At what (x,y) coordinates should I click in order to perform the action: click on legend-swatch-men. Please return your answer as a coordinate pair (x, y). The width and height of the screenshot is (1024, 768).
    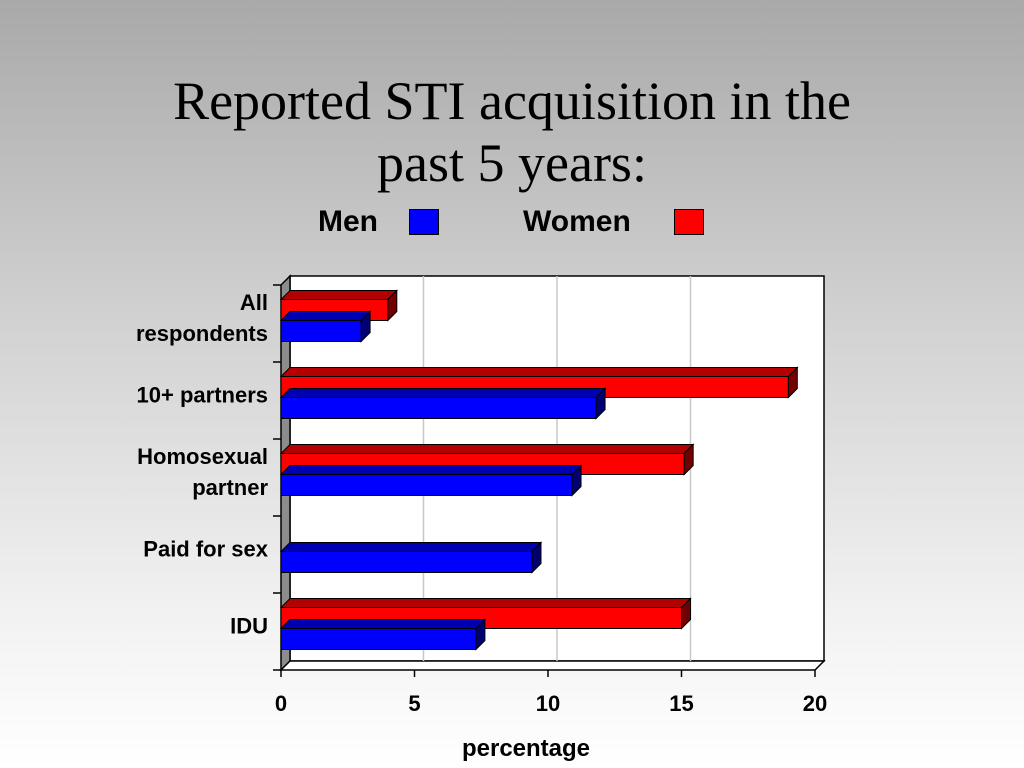
    Looking at the image, I should click on (424, 222).